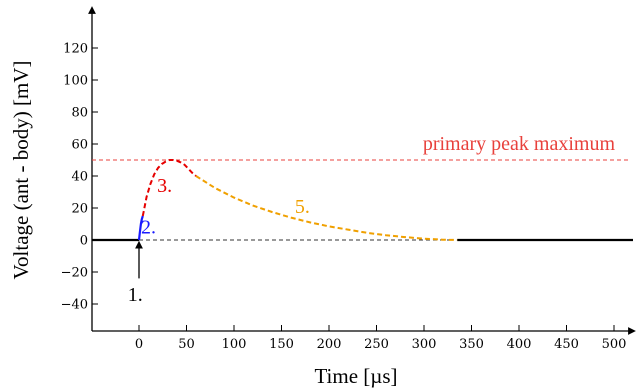 Image resolution: width=639 pixels, height=389 pixels. I want to click on y-tick-label: 60, so click(79, 145).